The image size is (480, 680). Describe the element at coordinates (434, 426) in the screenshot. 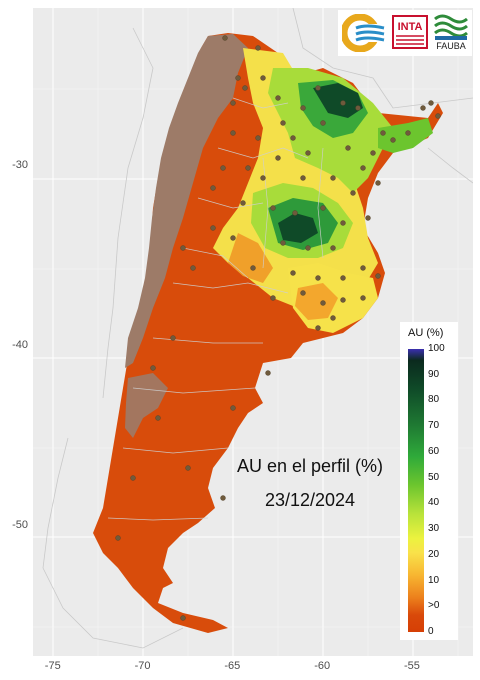

I see `legend-label: 70` at that location.